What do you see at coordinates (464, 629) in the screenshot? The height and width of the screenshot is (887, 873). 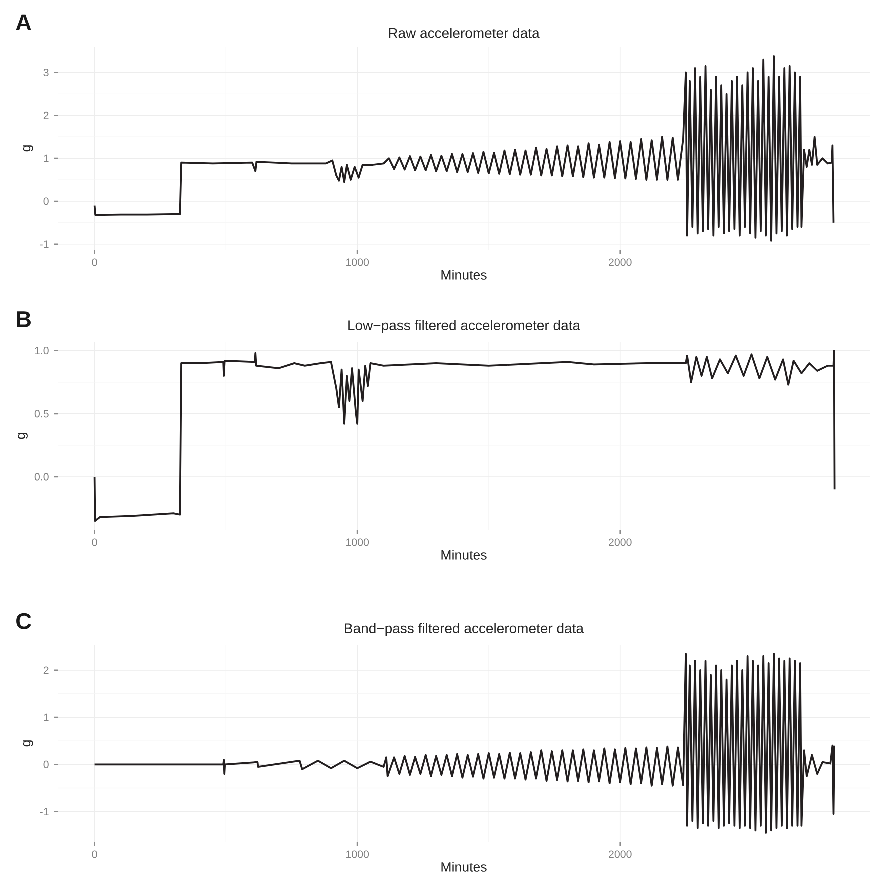 I see `chart-title: Band−pass filtered accelerometer data` at bounding box center [464, 629].